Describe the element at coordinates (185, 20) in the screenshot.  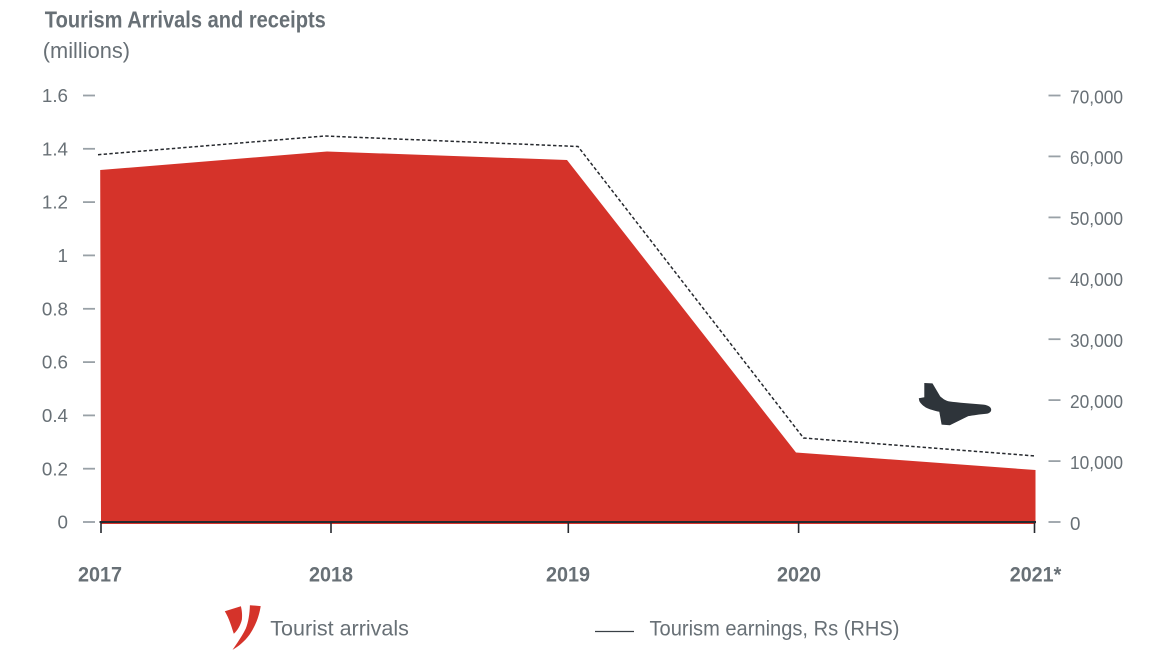
I see `svg-text: Tourism Arrivals and receipts` at that location.